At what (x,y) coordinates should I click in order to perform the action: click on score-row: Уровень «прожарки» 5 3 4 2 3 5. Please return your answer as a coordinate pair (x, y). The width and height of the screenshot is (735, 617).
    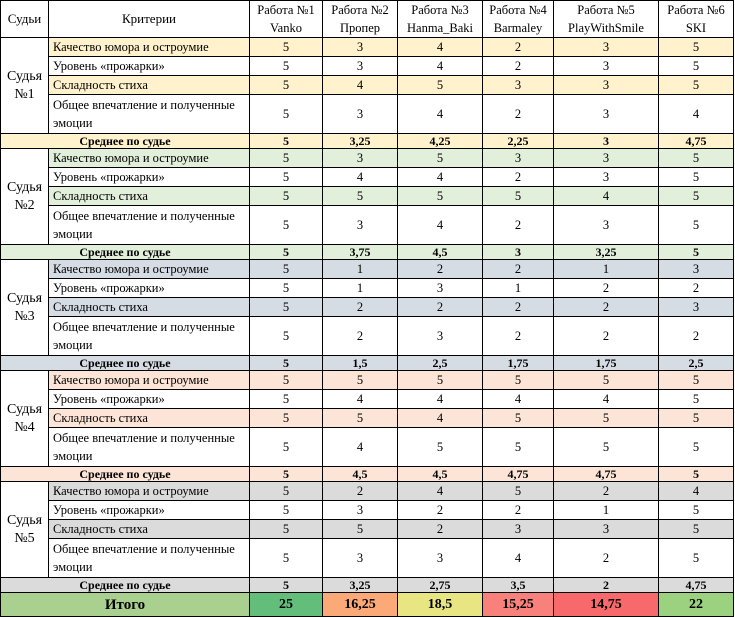
    Looking at the image, I should click on (367, 66).